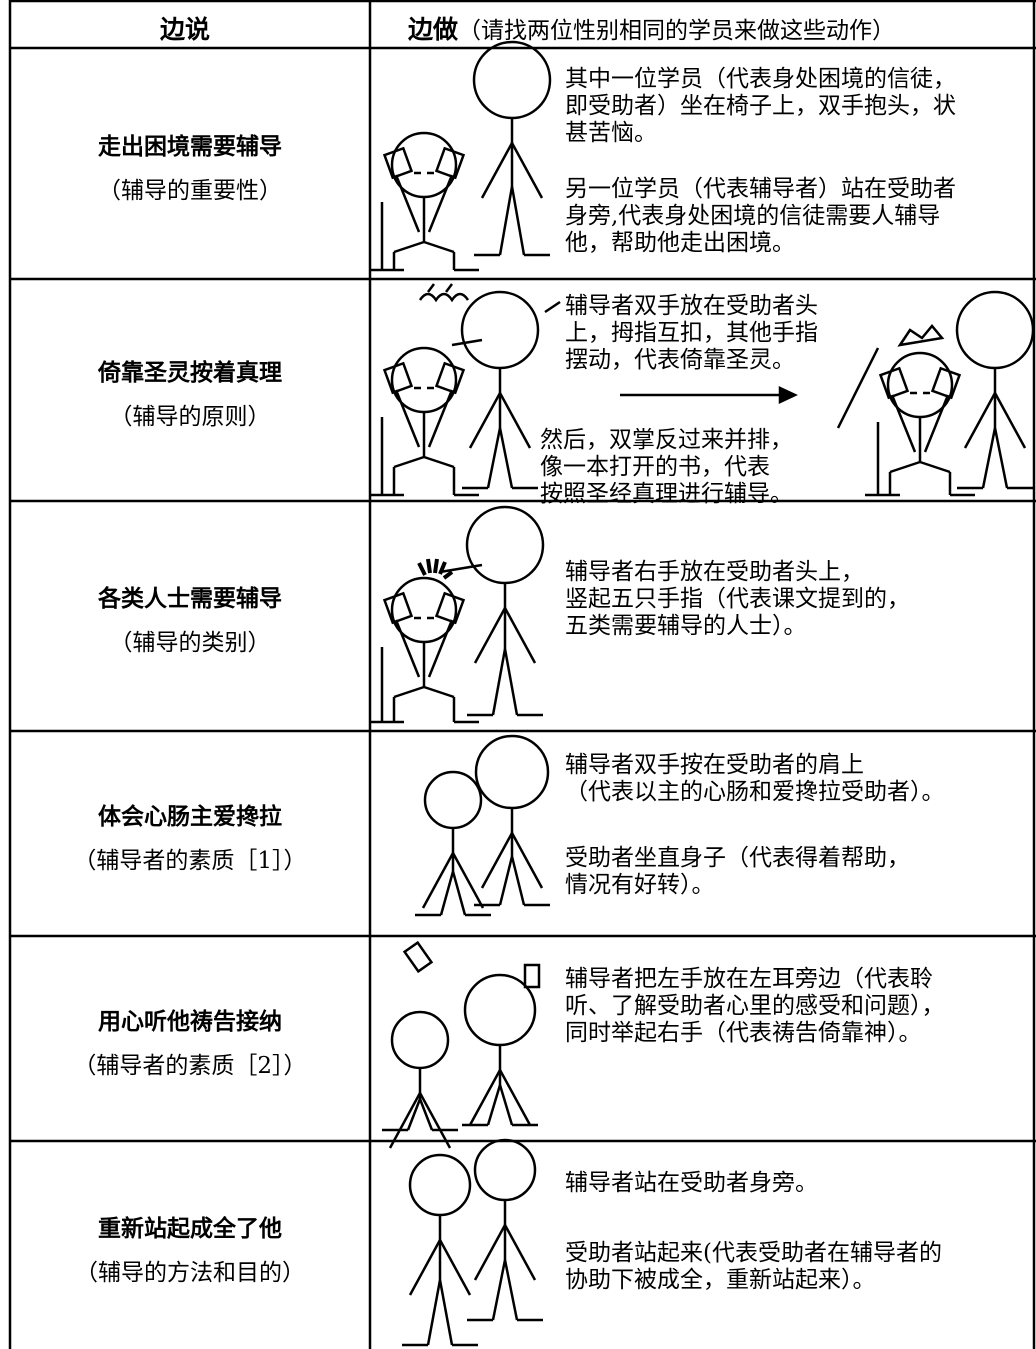 This screenshot has height=1349, width=1036. Describe the element at coordinates (788, 395) in the screenshot. I see `arrow-head` at that location.